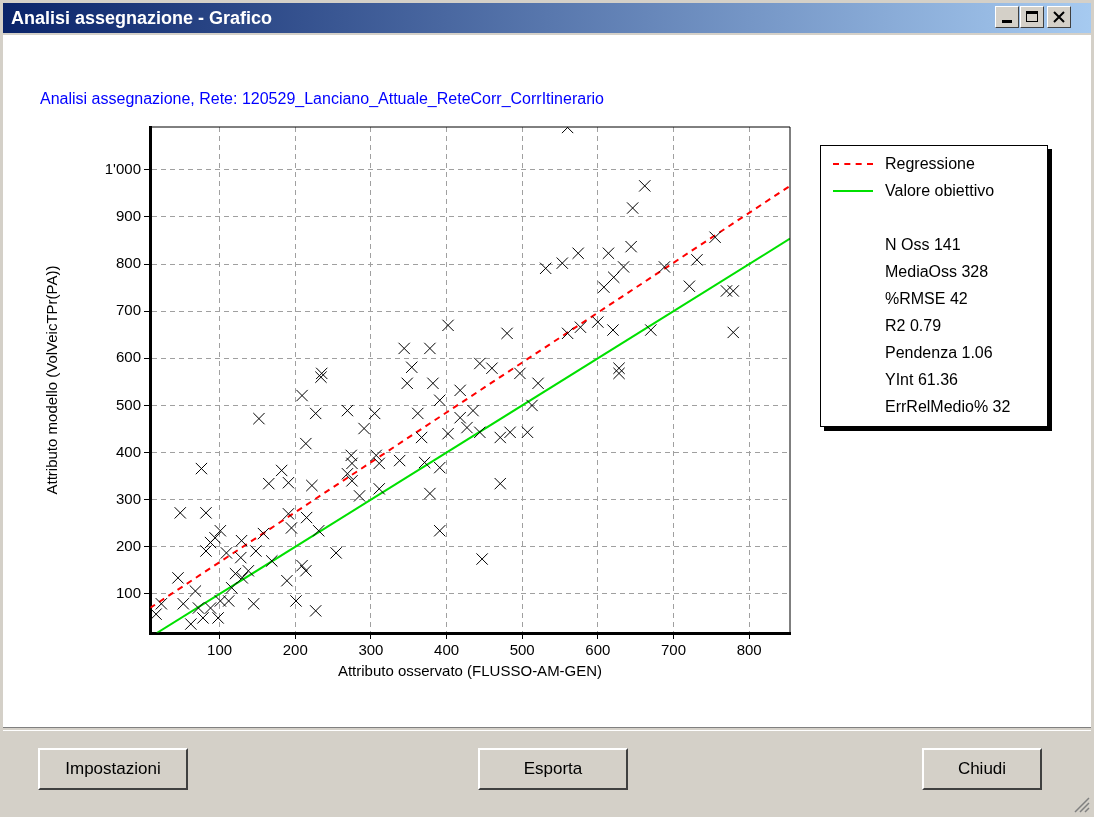  Describe the element at coordinates (913, 326) in the screenshot. I see `text: R2 0.79` at that location.